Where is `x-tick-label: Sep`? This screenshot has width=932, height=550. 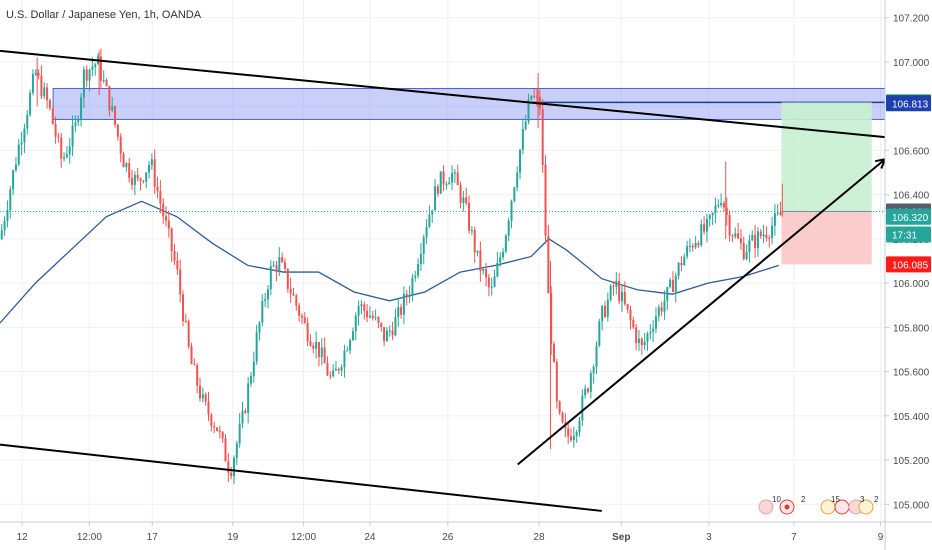
x-tick-label: Sep is located at coordinates (621, 537).